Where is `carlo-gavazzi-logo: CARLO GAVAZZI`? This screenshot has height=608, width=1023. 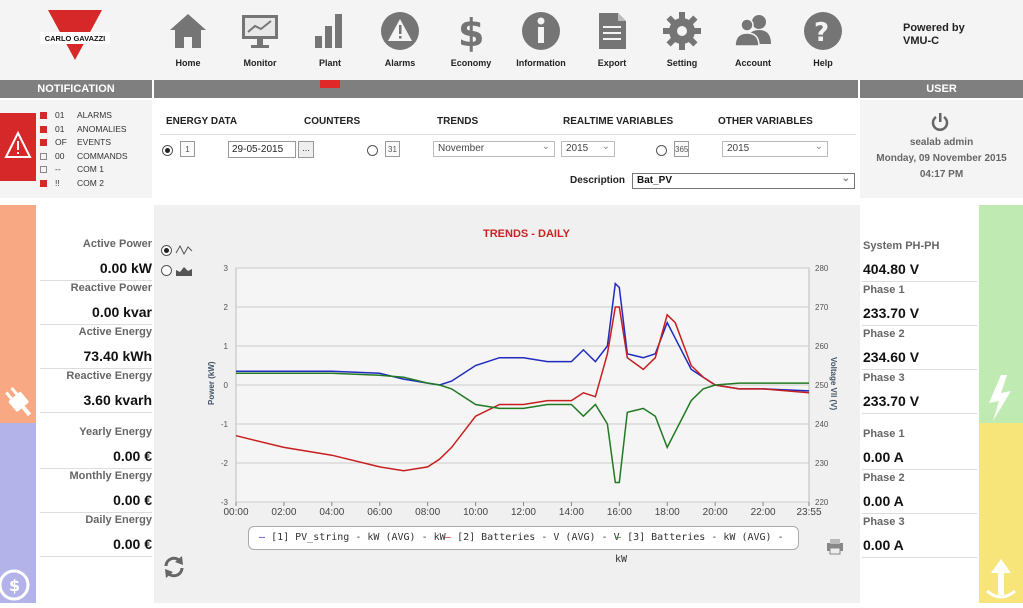 carlo-gavazzi-logo: CARLO GAVAZZI is located at coordinates (75, 41).